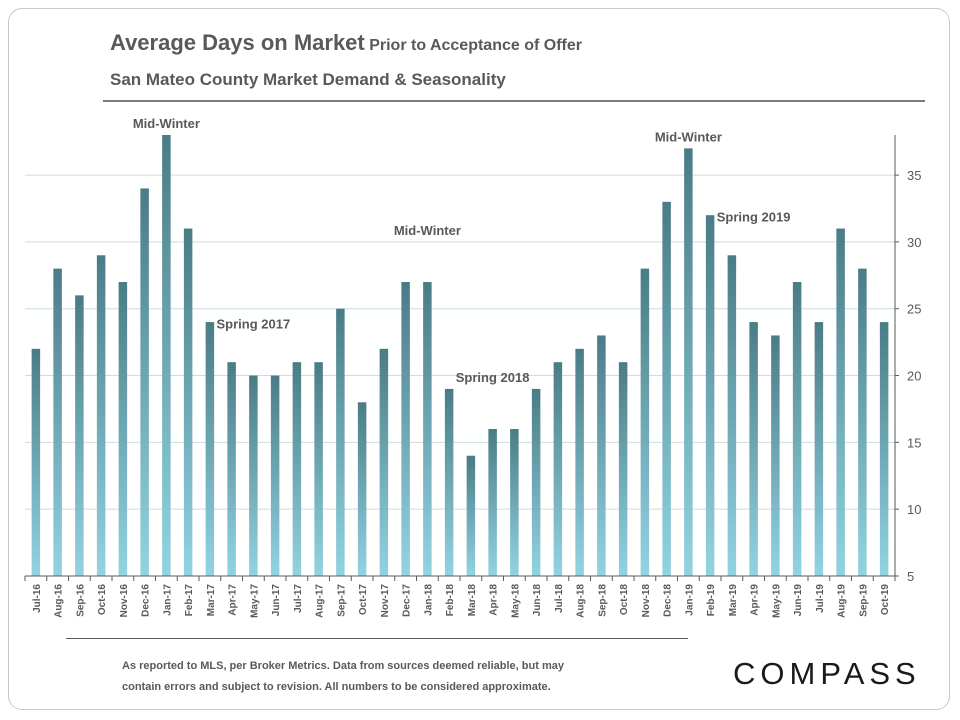 The height and width of the screenshot is (720, 960). I want to click on annotation-label: Spring 2017, so click(254, 323).